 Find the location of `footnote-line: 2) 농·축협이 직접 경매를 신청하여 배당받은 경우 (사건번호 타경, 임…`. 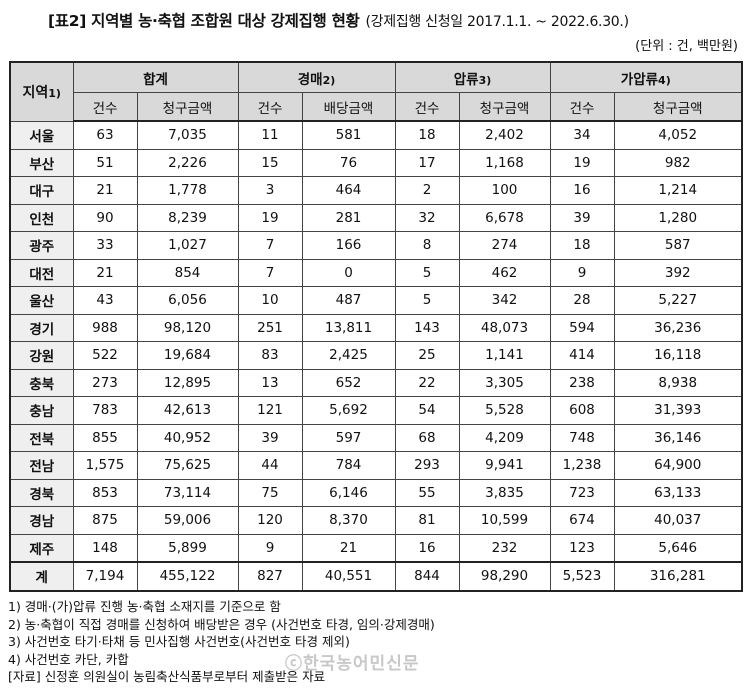

footnote-line: 2) 농·축협이 직접 경매를 신청하여 배당받은 경우 (사건번호 타경, 임… is located at coordinates (221, 624).